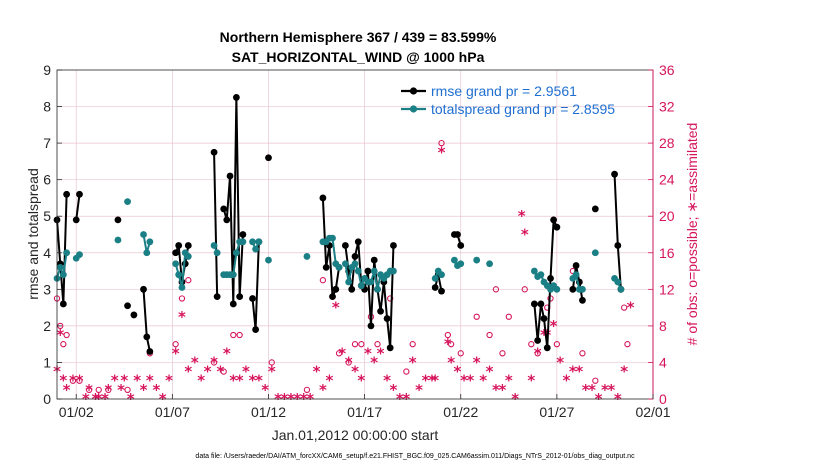  I want to click on y-left-tick-label: 6, so click(47, 180).